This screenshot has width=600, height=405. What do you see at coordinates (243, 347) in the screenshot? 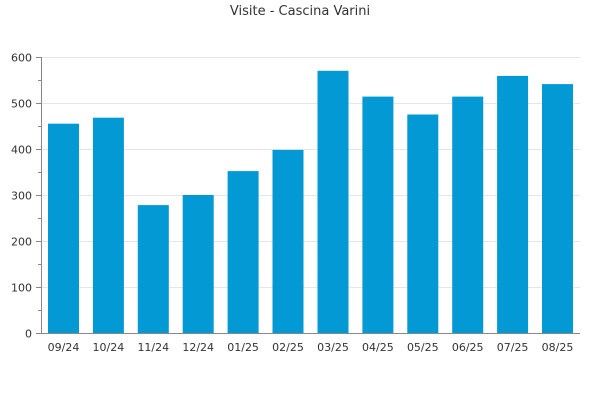
I see `x-tick-label-01-25: 01/25` at bounding box center [243, 347].